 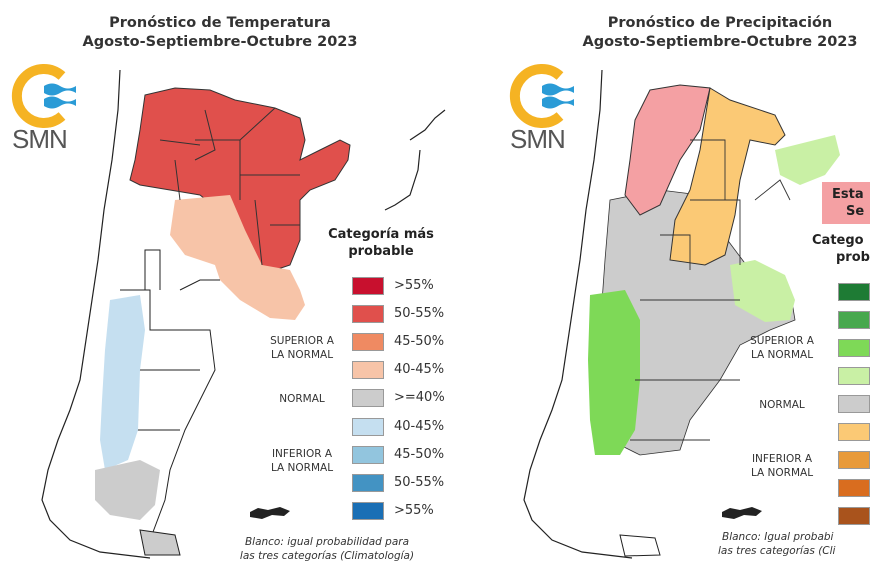 What do you see at coordinates (855, 211) in the screenshot?
I see `stamp-line2: Se` at bounding box center [855, 211].